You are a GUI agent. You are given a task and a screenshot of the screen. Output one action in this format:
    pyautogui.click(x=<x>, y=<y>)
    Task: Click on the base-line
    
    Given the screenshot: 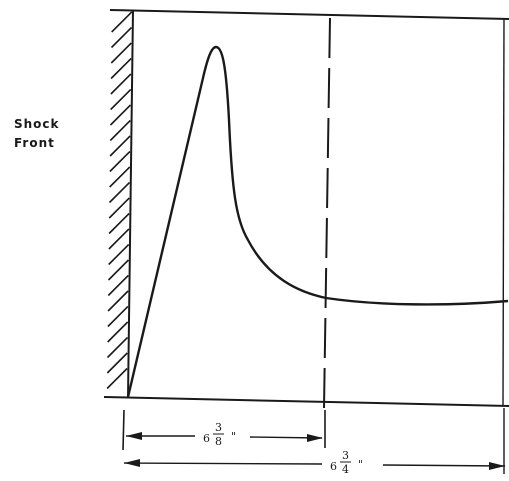 What is the action you would take?
    pyautogui.click(x=306, y=401)
    